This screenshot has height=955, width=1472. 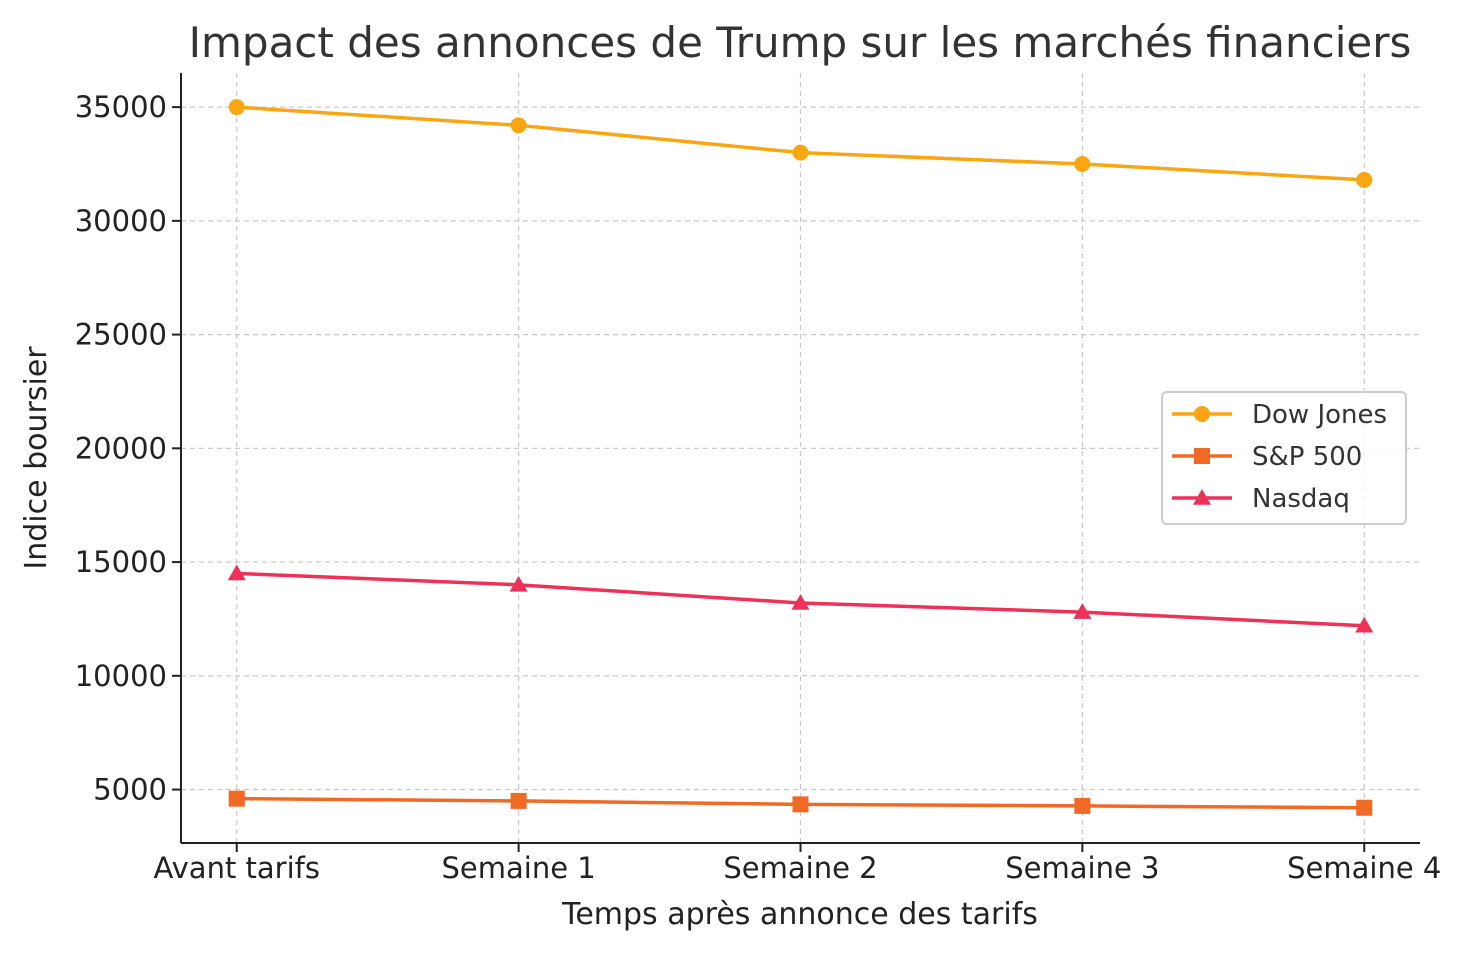 I want to click on legend-item-s-p-500: S&P 500, so click(x=1267, y=457).